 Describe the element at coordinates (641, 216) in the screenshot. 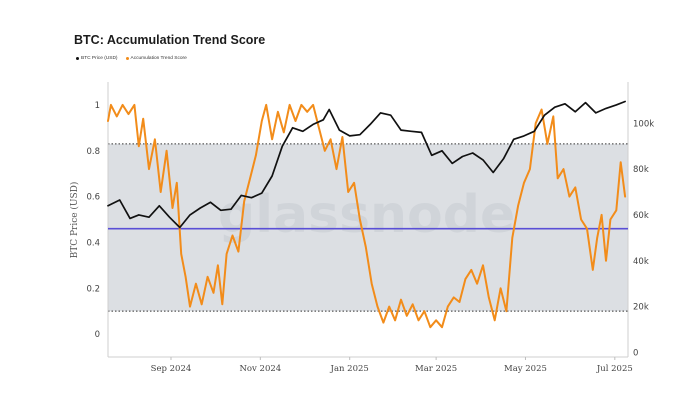

I see `y-right-tick-label: 60k` at that location.